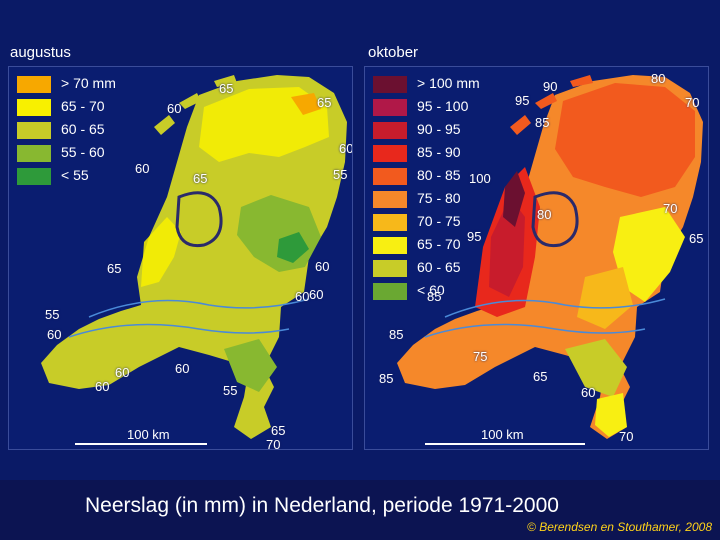 This screenshot has height=540, width=720. What do you see at coordinates (40, 52) in the screenshot?
I see `map-title-augustus: augustus` at bounding box center [40, 52].